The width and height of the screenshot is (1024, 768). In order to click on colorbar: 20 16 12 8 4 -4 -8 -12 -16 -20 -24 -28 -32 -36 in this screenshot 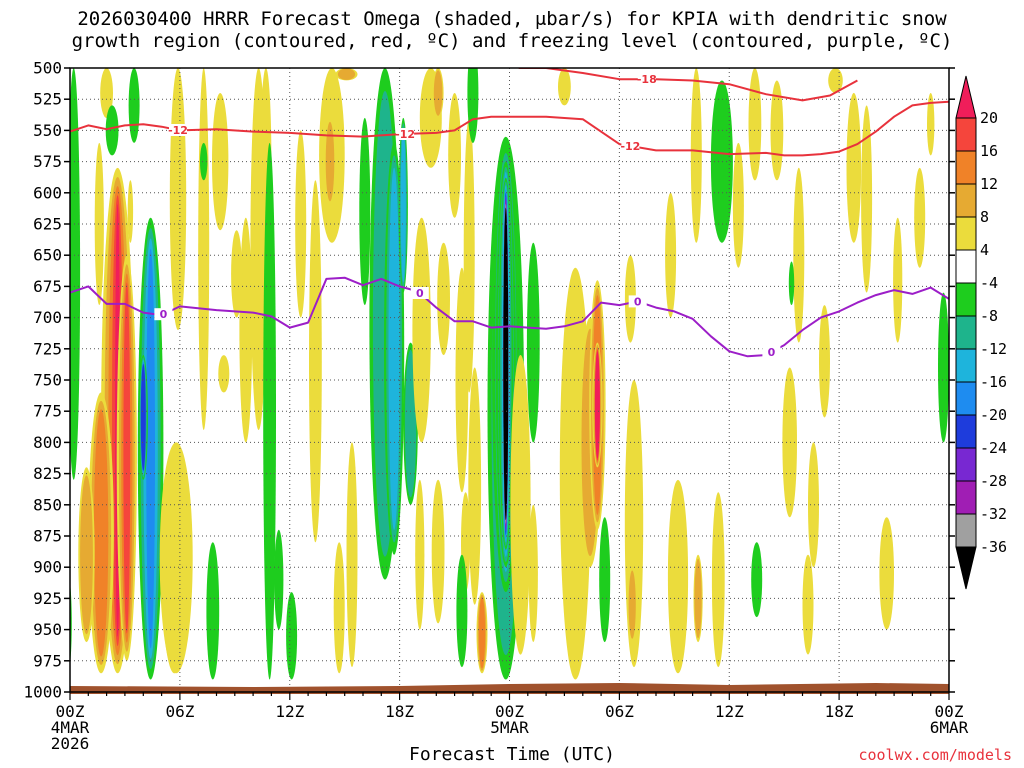, I will do `click(981, 332)`.